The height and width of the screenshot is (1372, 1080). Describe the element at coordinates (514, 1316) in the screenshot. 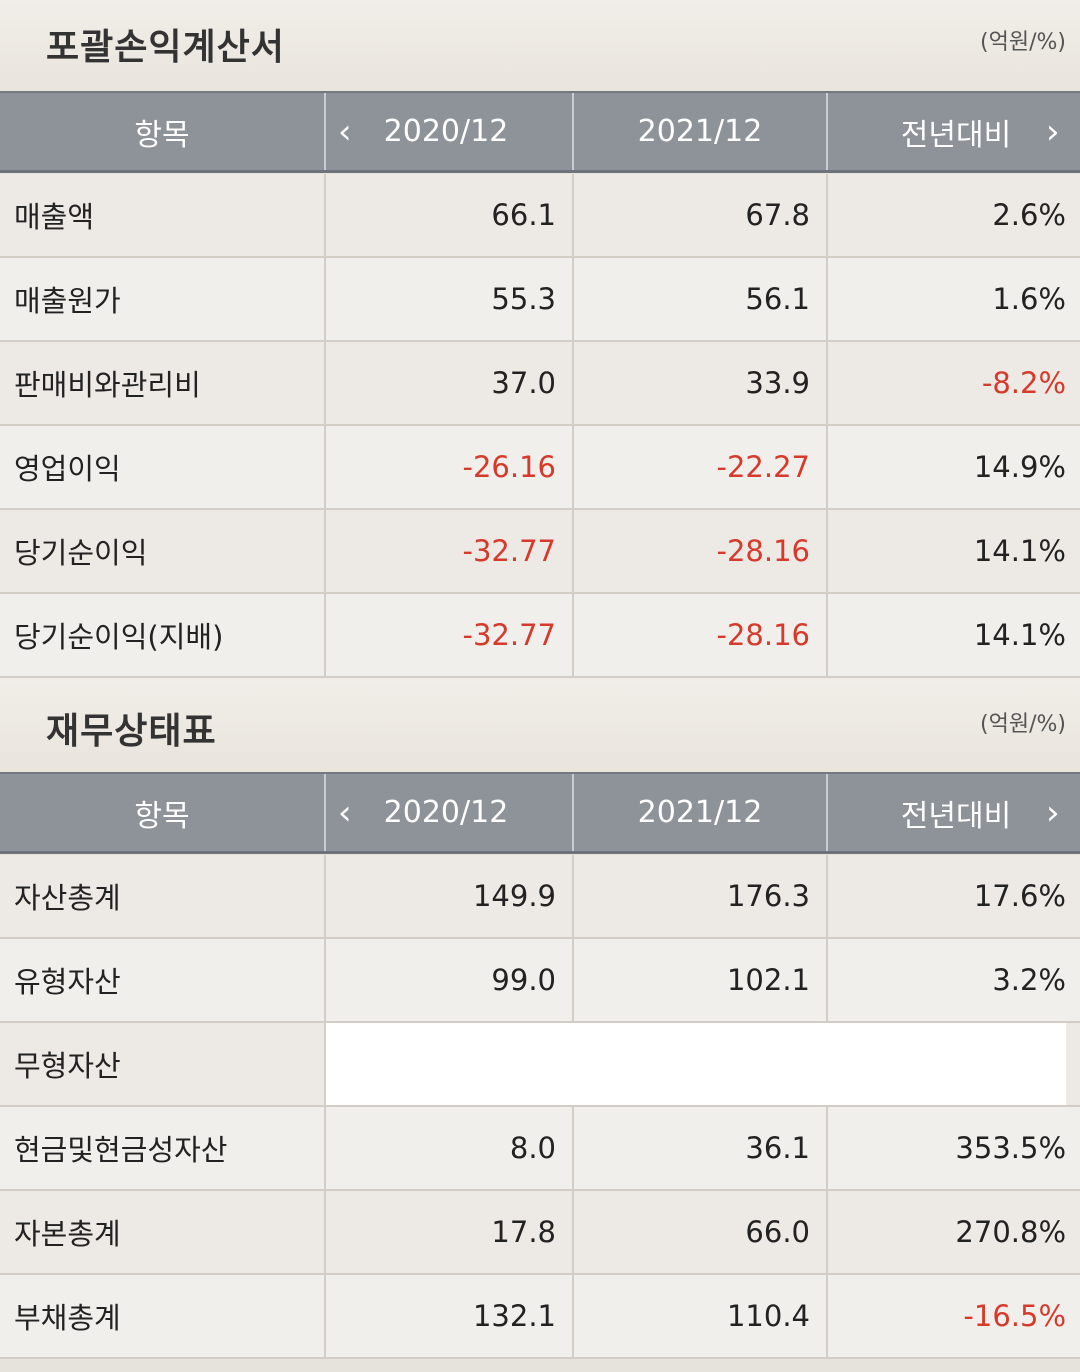

I see `value-2020: 132.1` at that location.